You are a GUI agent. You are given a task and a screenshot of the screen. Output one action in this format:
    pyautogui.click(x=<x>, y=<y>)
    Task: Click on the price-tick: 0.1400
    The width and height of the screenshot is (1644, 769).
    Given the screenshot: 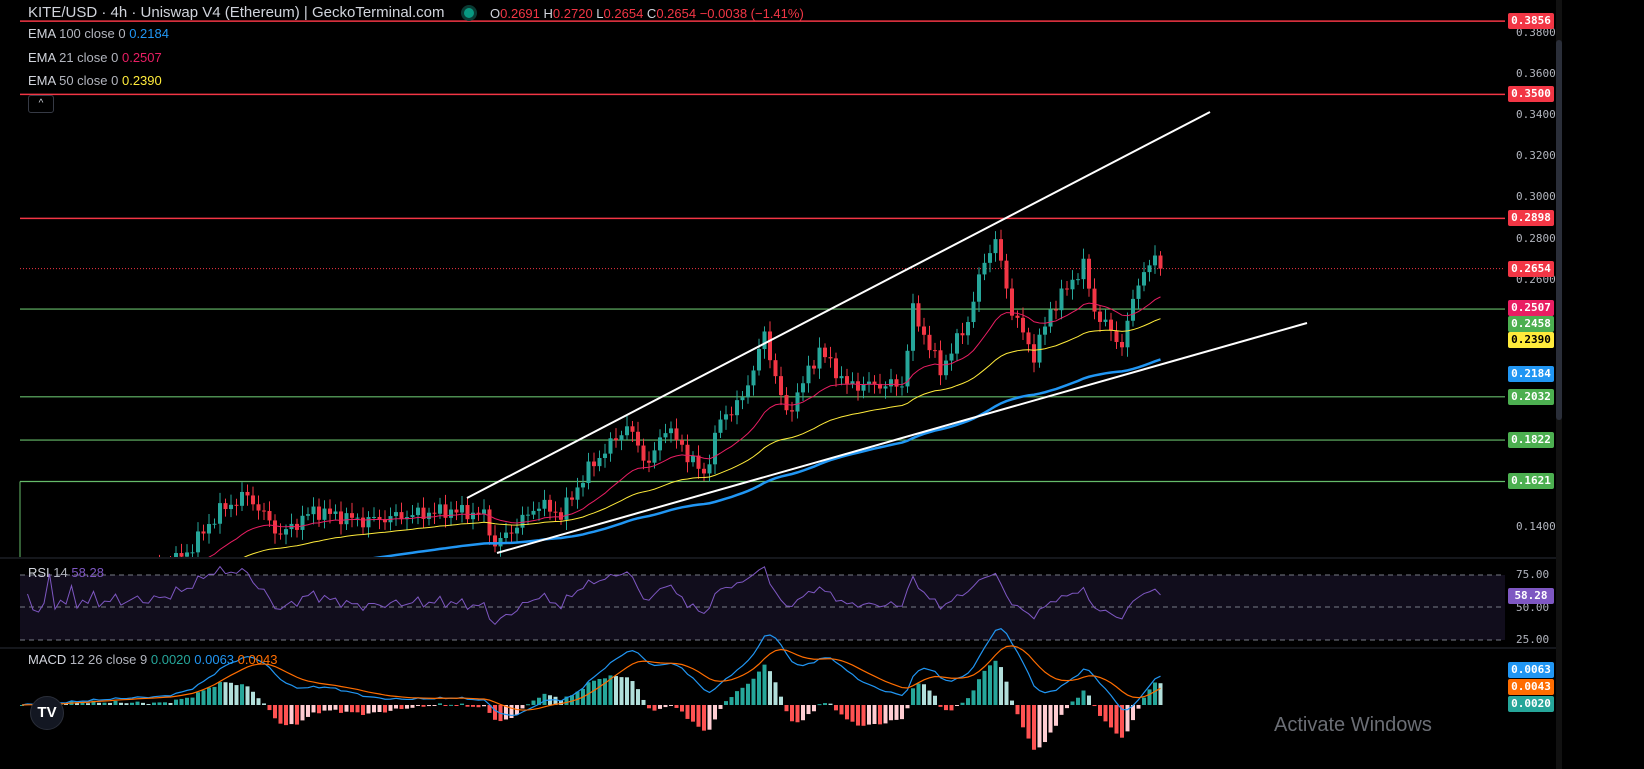 What is the action you would take?
    pyautogui.click(x=1536, y=526)
    